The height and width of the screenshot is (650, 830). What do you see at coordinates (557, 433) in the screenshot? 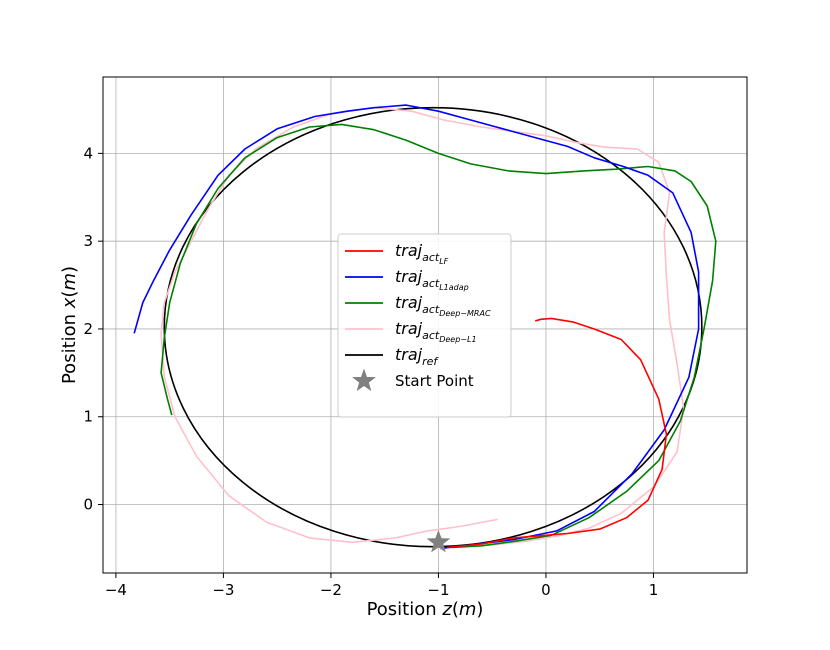
I see `series-line-traj-act-lf` at bounding box center [557, 433].